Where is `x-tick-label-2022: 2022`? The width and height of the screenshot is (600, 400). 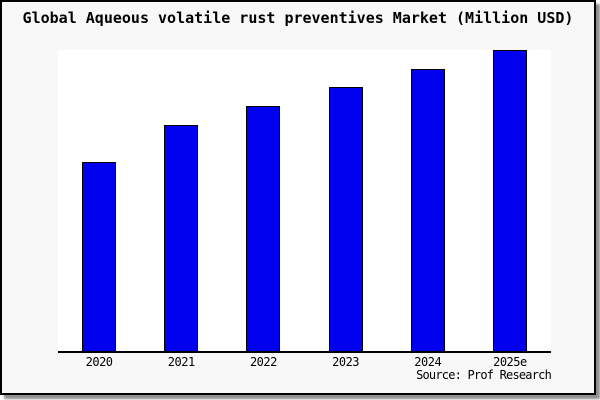
x-tick-label-2022: 2022 is located at coordinates (263, 362).